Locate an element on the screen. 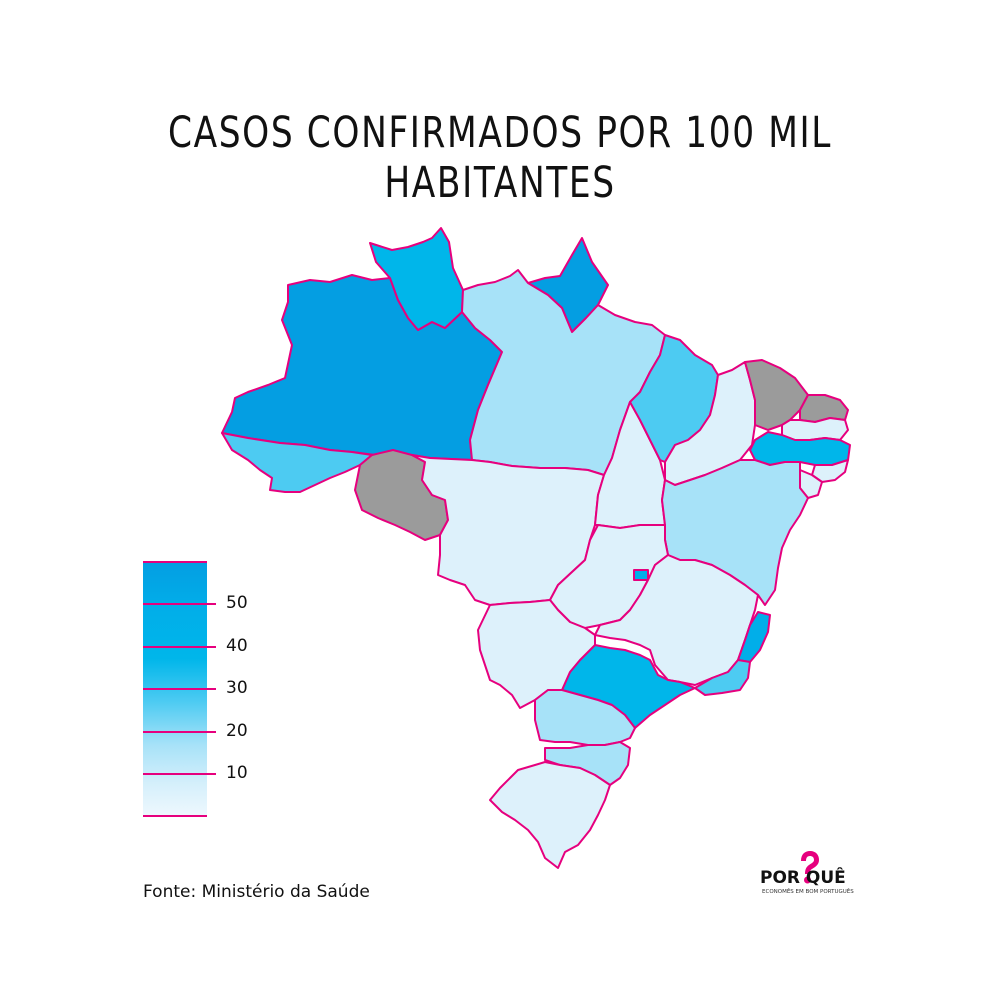 The width and height of the screenshot is (1000, 1000). region-MS is located at coordinates (536, 654).